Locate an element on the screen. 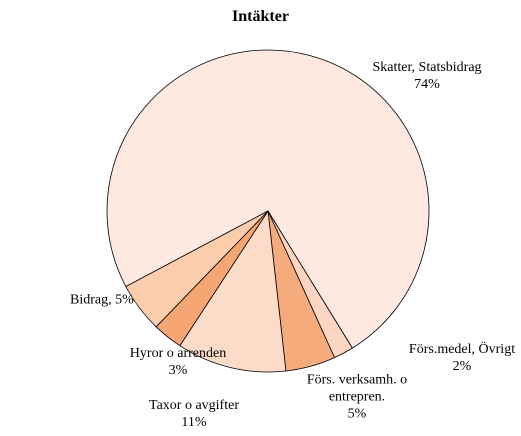 This screenshot has width=521, height=436. slice-label: Skatter, Statsbidrag 74% is located at coordinates (427, 76).